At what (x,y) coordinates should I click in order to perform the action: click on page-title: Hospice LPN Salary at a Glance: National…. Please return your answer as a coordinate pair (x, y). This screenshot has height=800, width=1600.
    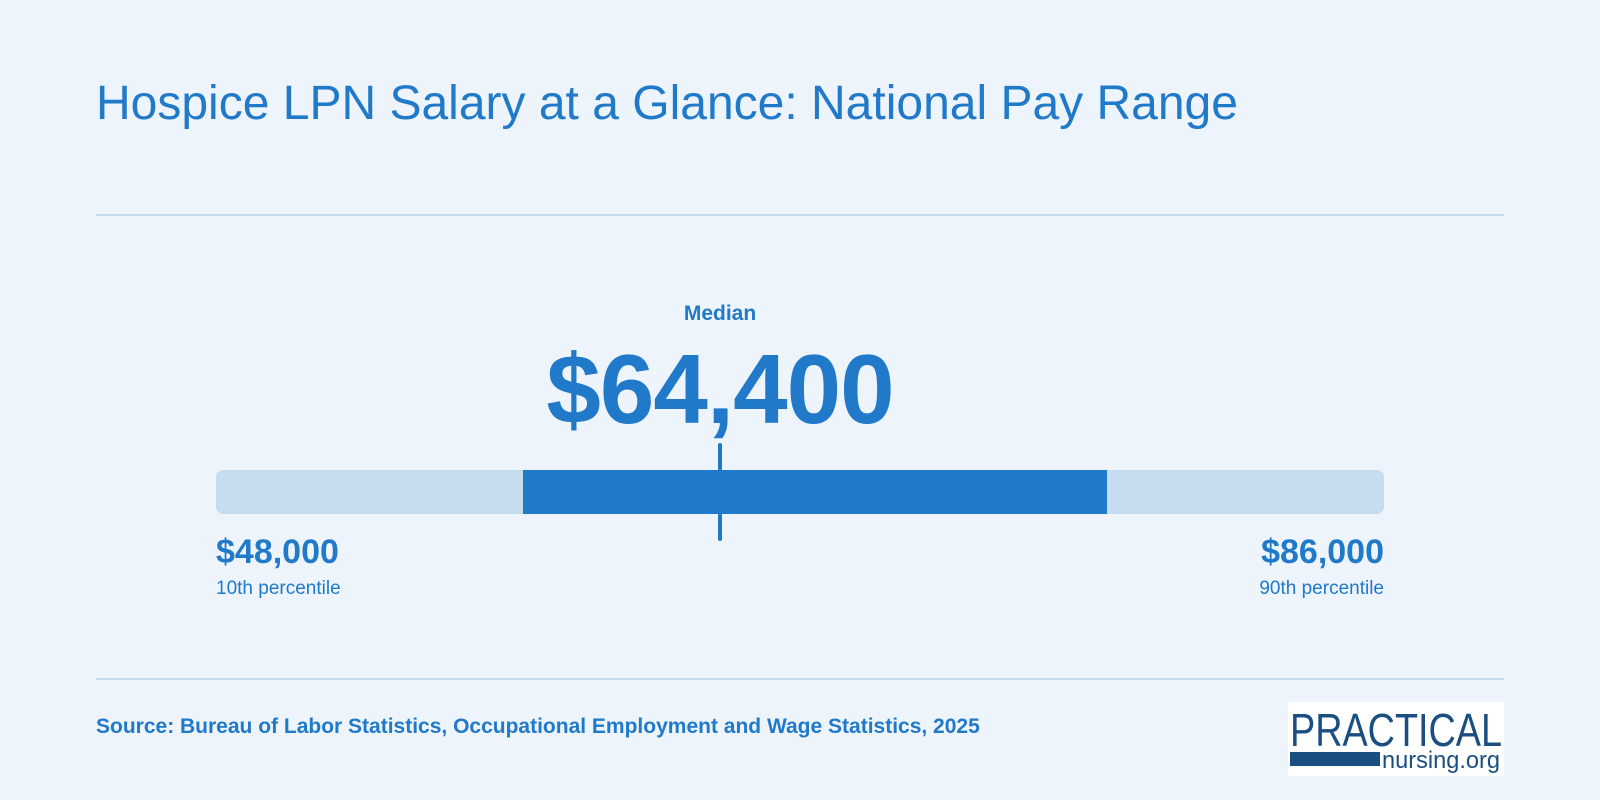
    Looking at the image, I should click on (667, 103).